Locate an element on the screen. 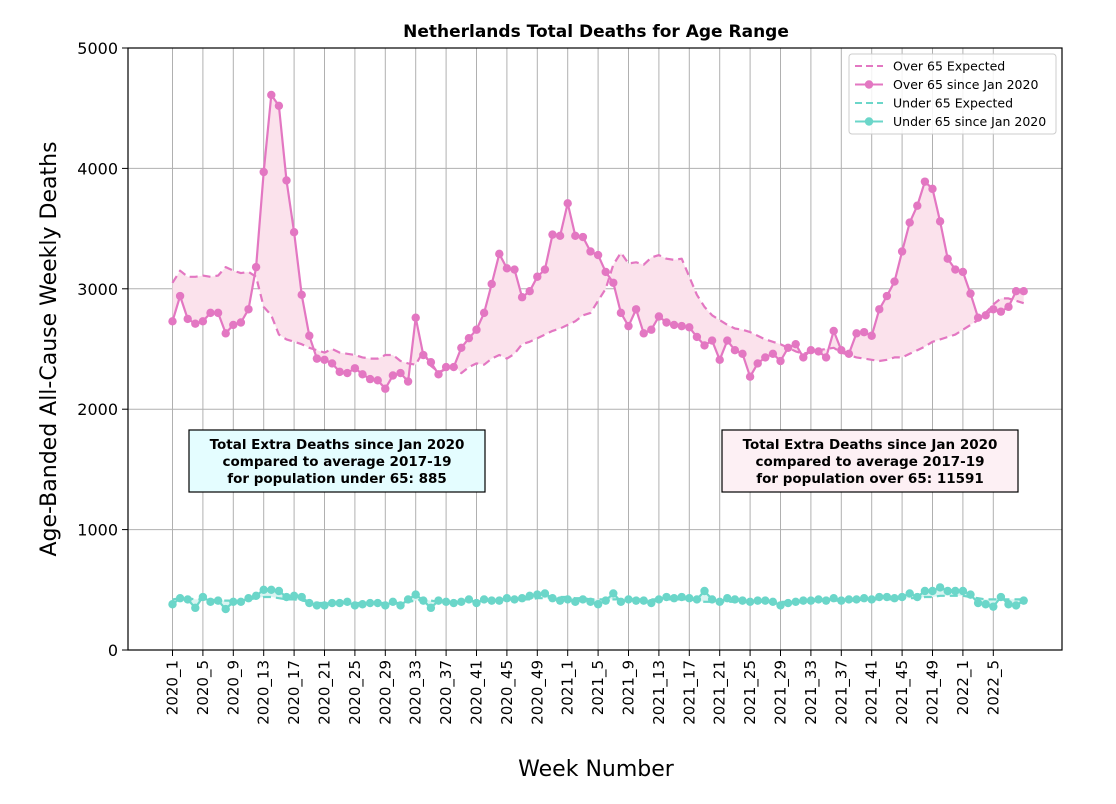 Image resolution: width=1116 pixels, height=804 pixels. legend-entry: Under 65 Expected is located at coordinates (934, 103).